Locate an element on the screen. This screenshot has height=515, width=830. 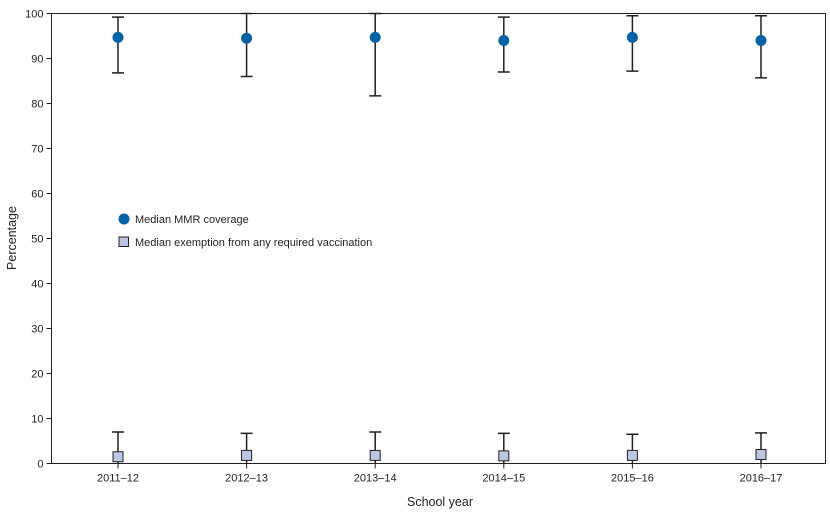
x-tick-label: 2011–12 is located at coordinates (118, 479).